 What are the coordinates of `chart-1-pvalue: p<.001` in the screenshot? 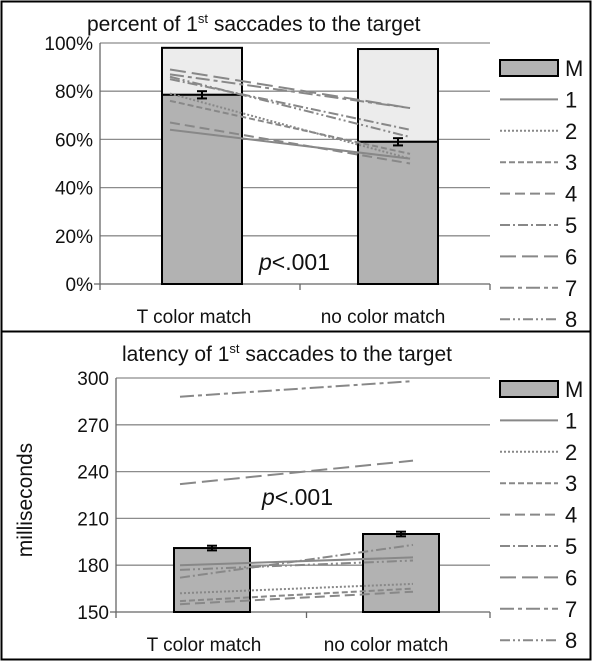 It's located at (294, 262).